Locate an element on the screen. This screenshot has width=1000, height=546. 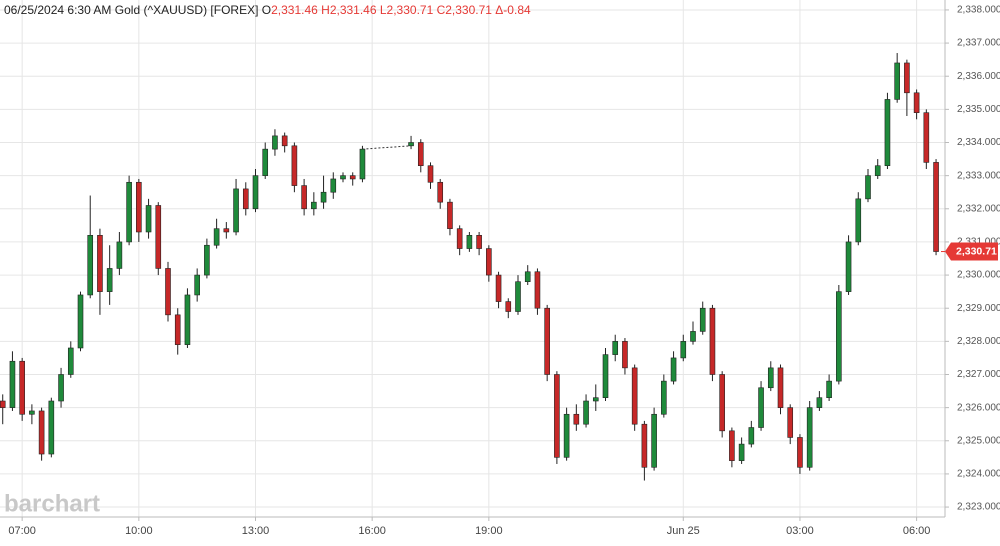
y-tick-label: 2,332.000 is located at coordinates (978, 208).